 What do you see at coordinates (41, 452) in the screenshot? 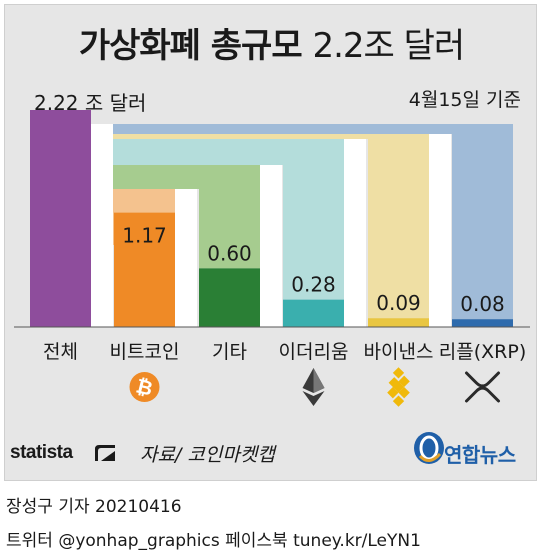
I see `statista-logo-text: statista` at bounding box center [41, 452].